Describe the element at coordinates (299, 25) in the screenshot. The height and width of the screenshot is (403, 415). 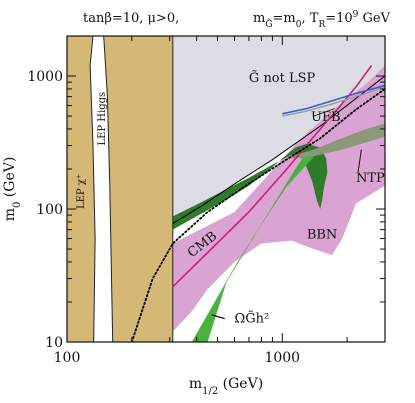
I see `title-part-3: 0` at that location.